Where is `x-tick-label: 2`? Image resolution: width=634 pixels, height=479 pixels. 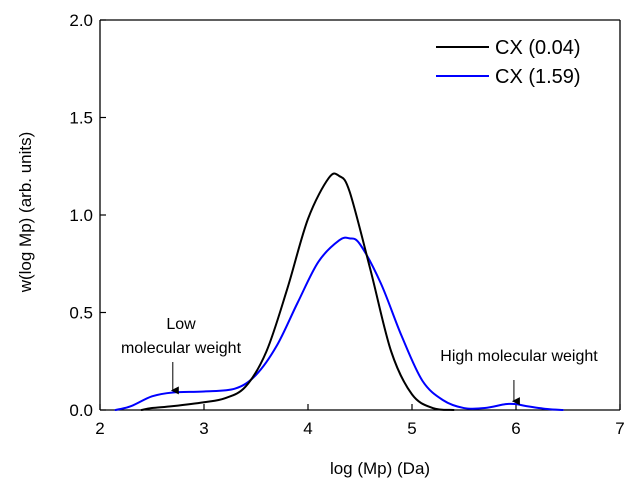 x-tick-label: 2 is located at coordinates (99, 428).